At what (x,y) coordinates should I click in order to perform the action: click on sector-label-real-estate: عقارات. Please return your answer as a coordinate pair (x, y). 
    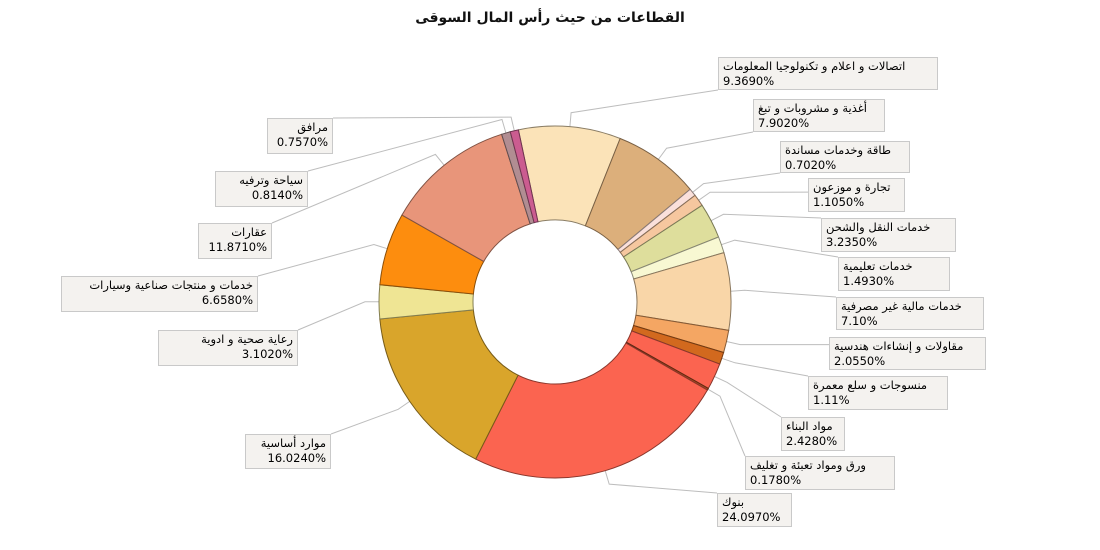
    Looking at the image, I should click on (249, 232).